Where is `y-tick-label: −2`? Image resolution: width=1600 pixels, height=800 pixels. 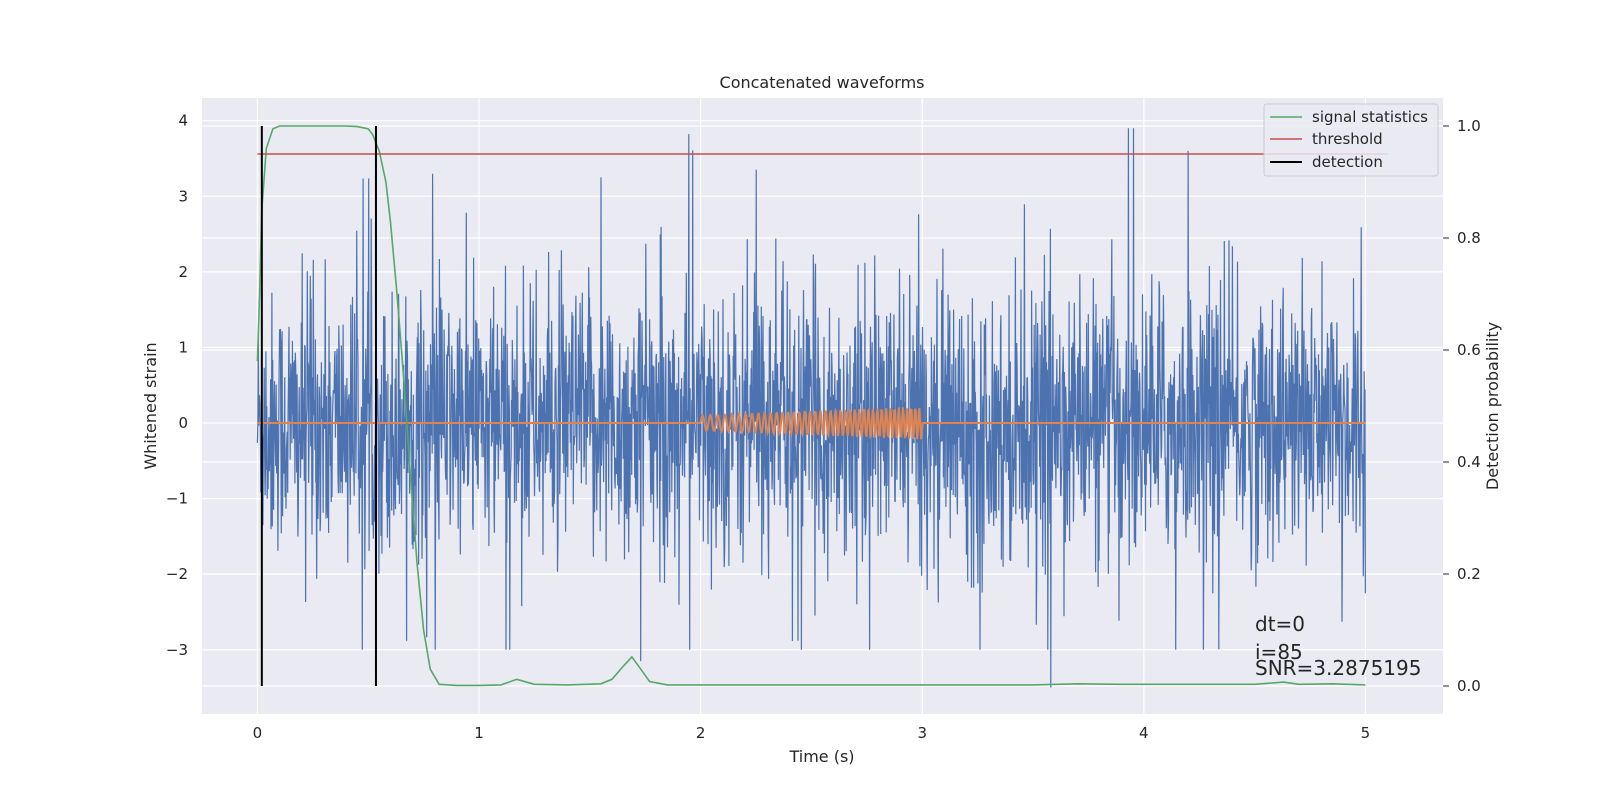 y-tick-label: −2 is located at coordinates (177, 574).